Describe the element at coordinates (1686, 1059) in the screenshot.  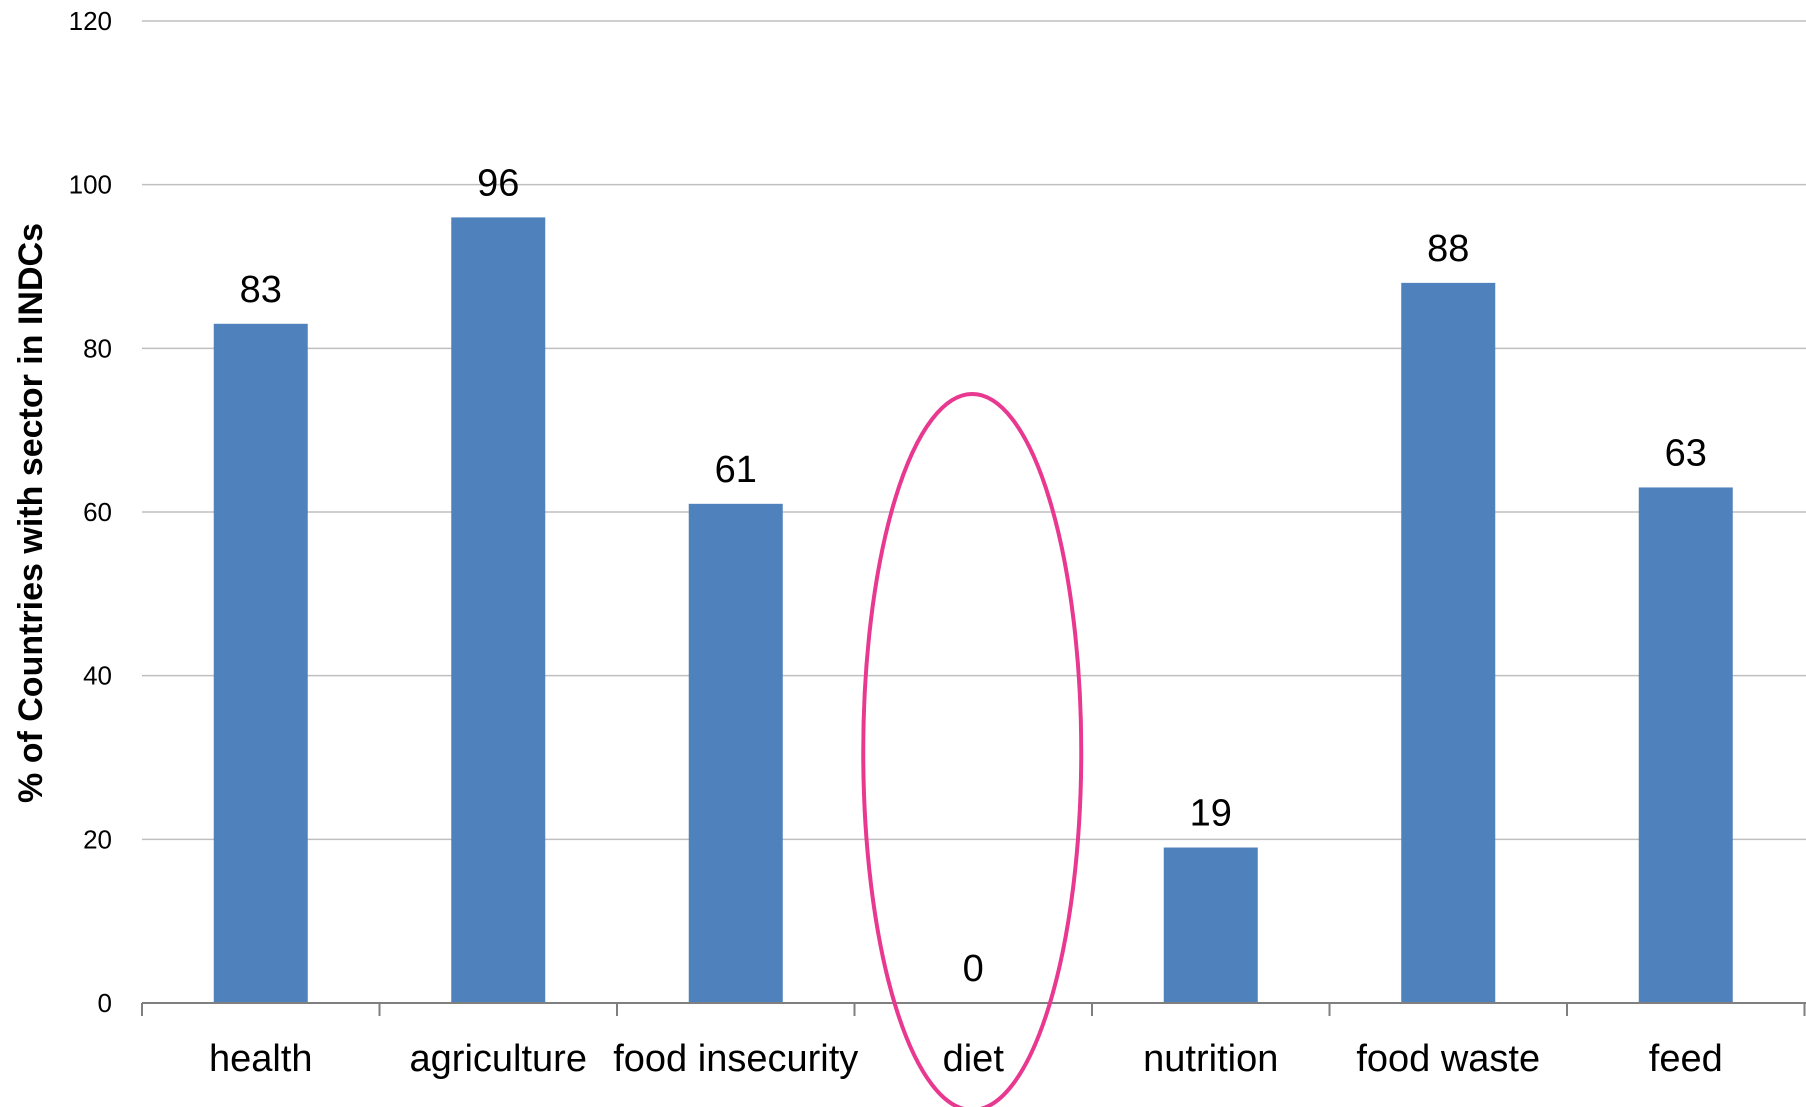
I see `category-label: feed` at that location.